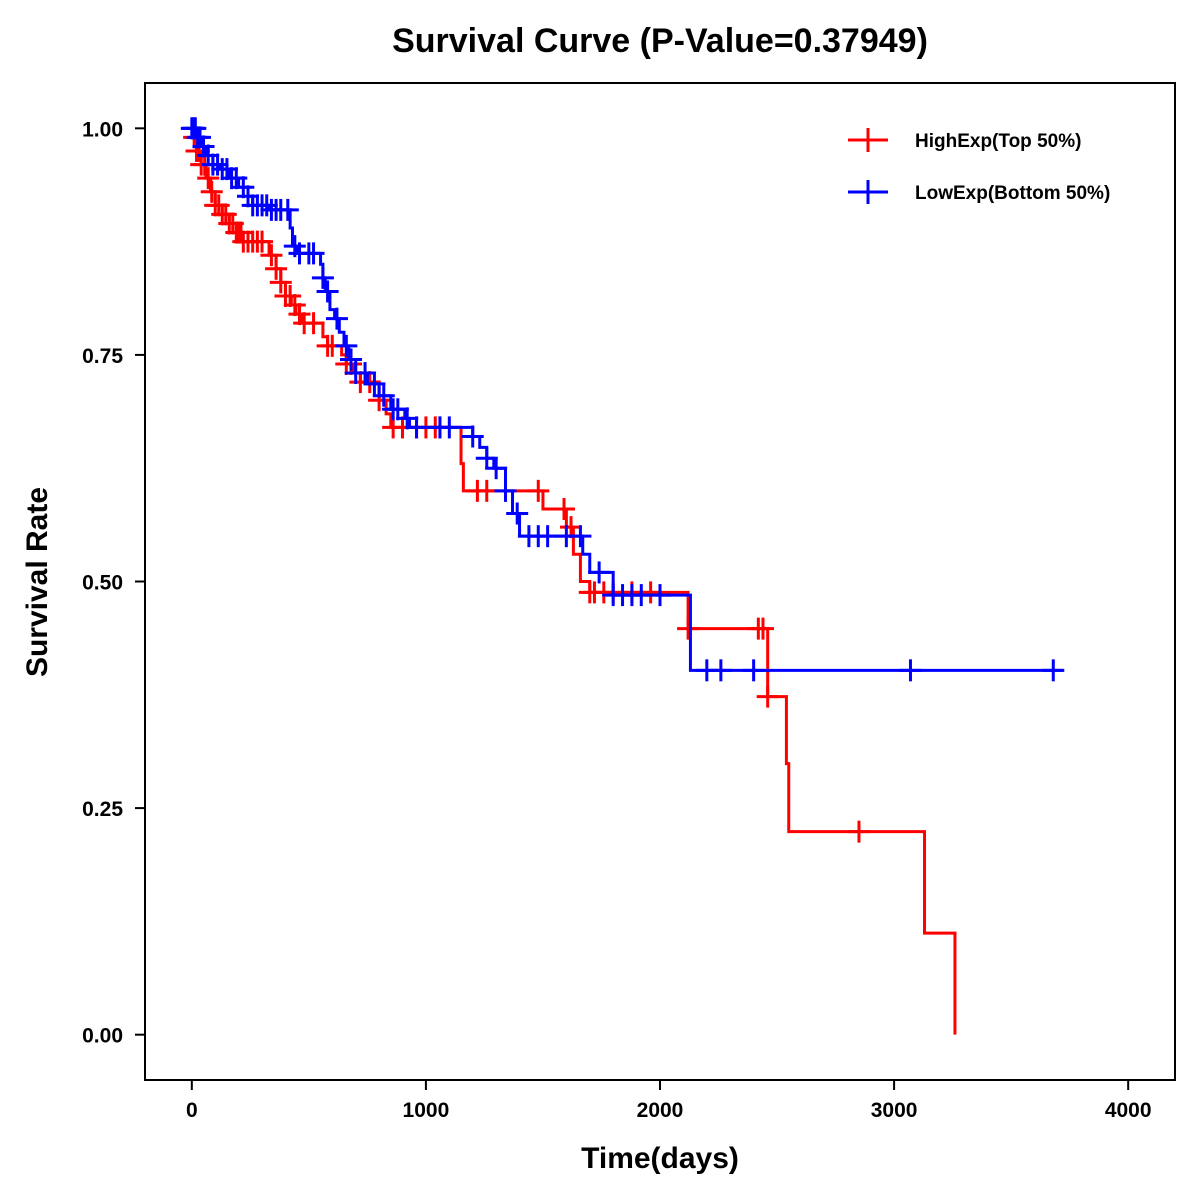 The width and height of the screenshot is (1200, 1200). Describe the element at coordinates (660, 1158) in the screenshot. I see `x-axis-label: Time(days)` at that location.